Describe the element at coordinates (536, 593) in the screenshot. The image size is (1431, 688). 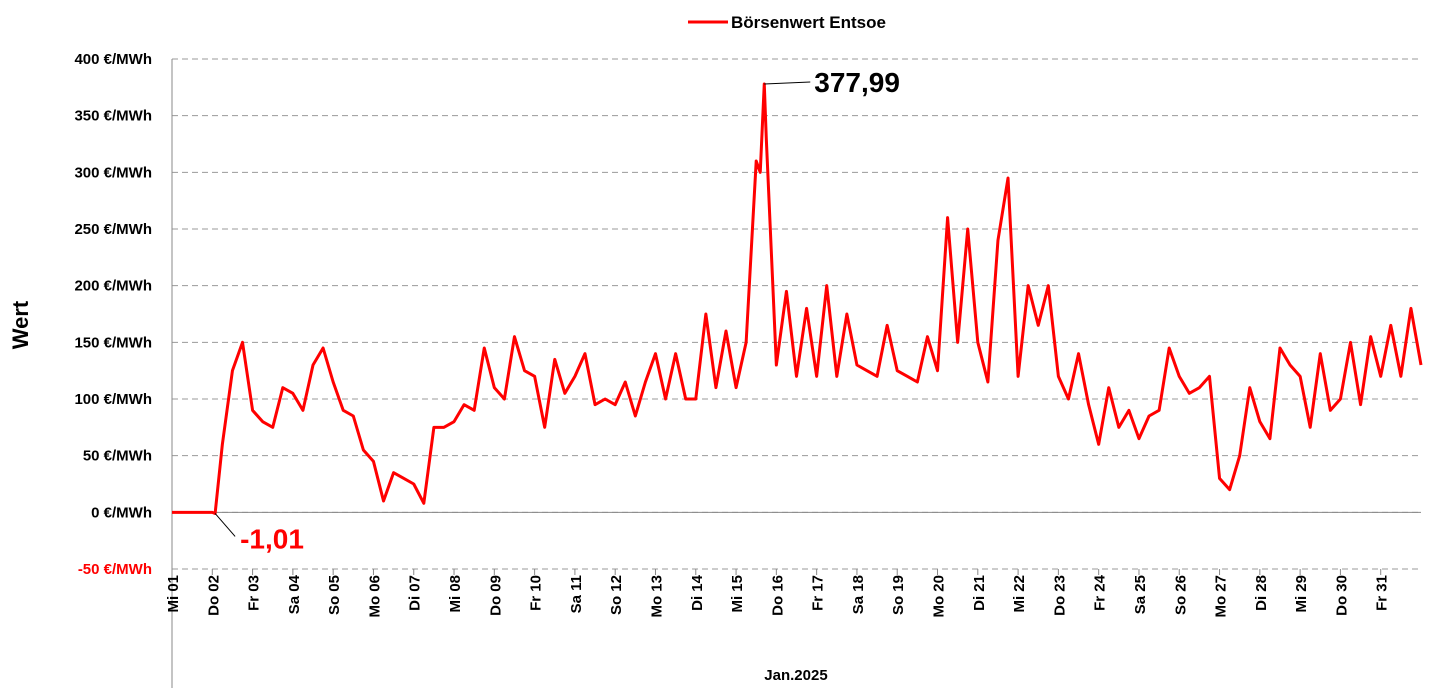
I see `x-tick-label: Fr 10` at that location.